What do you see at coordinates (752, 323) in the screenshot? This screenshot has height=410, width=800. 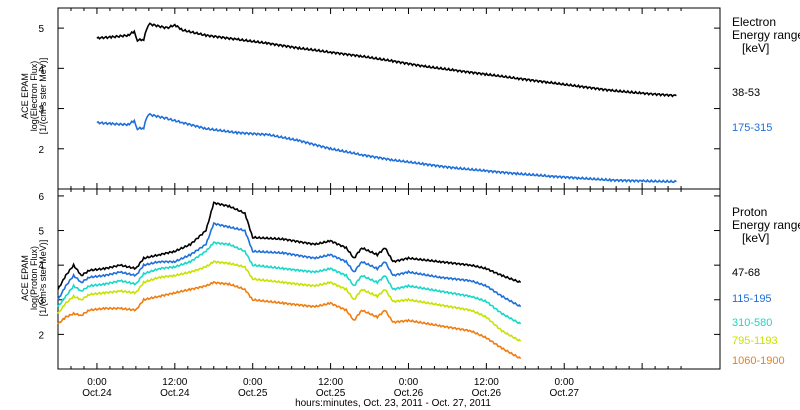 I see `proton-legend-entry: 310-580` at bounding box center [752, 323].